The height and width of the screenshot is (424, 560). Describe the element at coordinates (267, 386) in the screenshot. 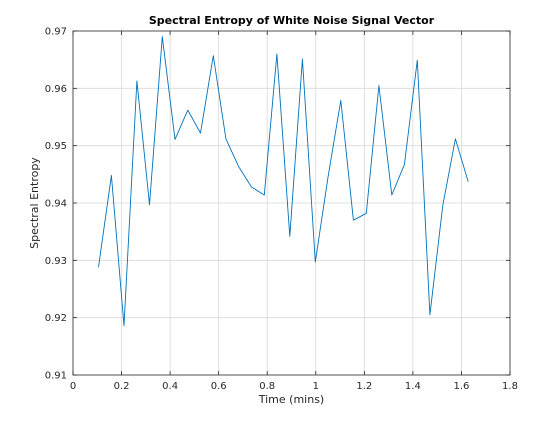

I see `x-tick-label: 0.8` at that location.